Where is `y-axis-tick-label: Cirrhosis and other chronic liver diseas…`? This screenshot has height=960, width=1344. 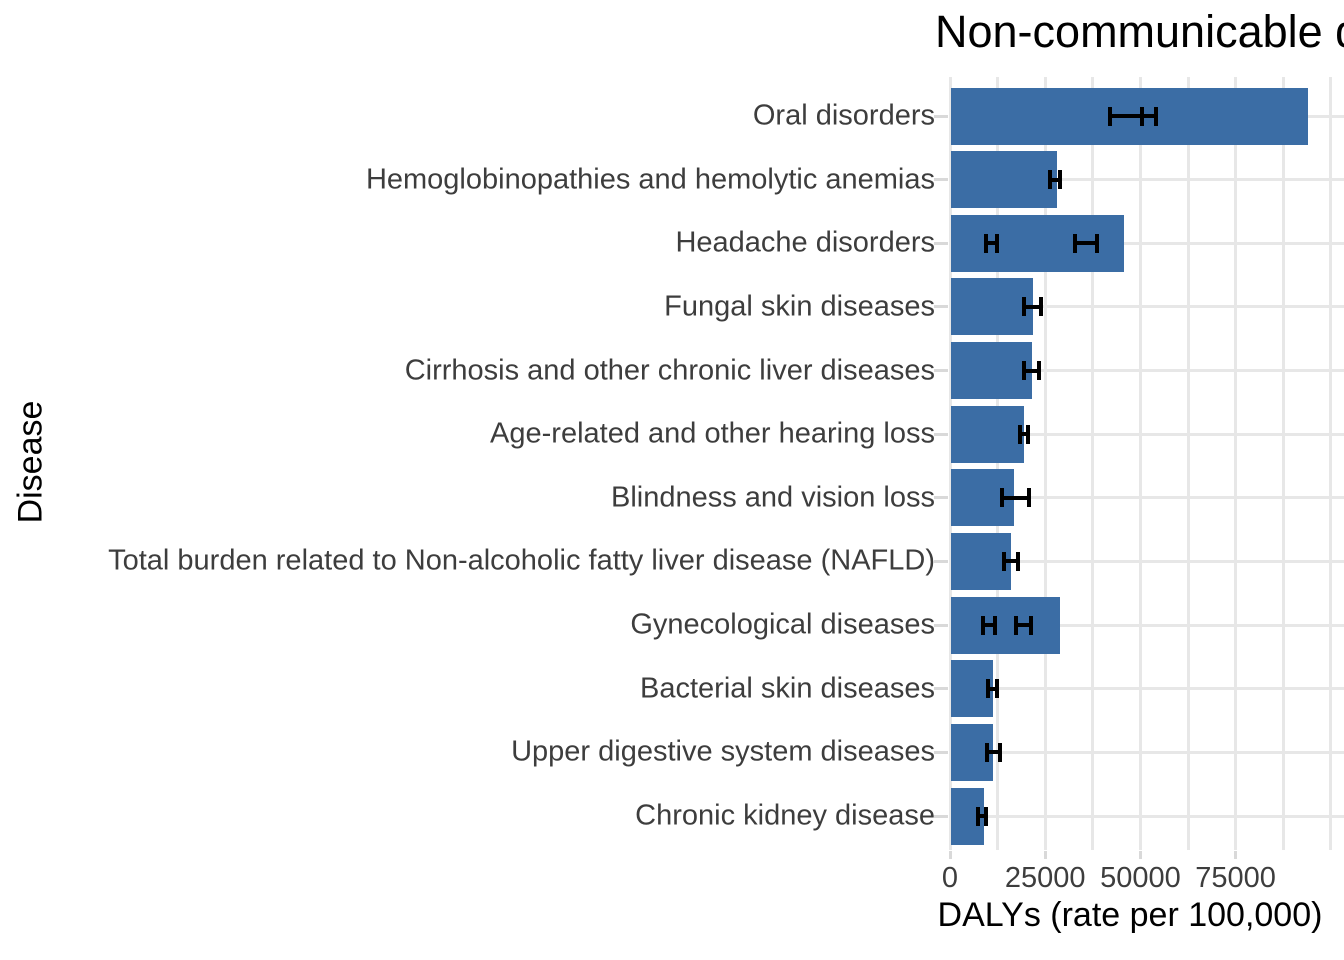 y-axis-tick-label: Cirrhosis and other chronic liver diseas… is located at coordinates (669, 370).